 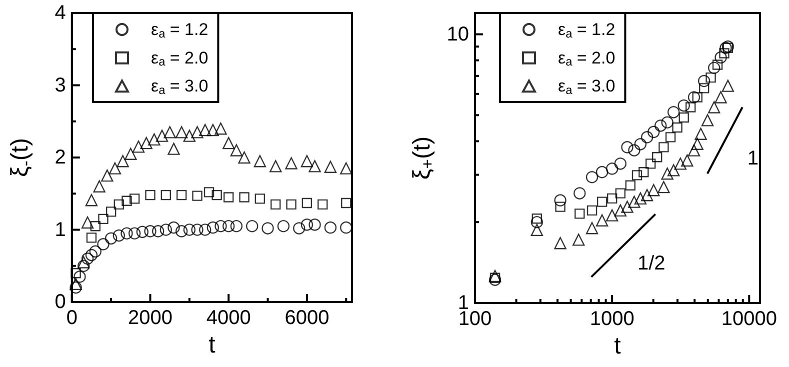 I want to click on x-tick-label: 2000, so click(x=150, y=318).